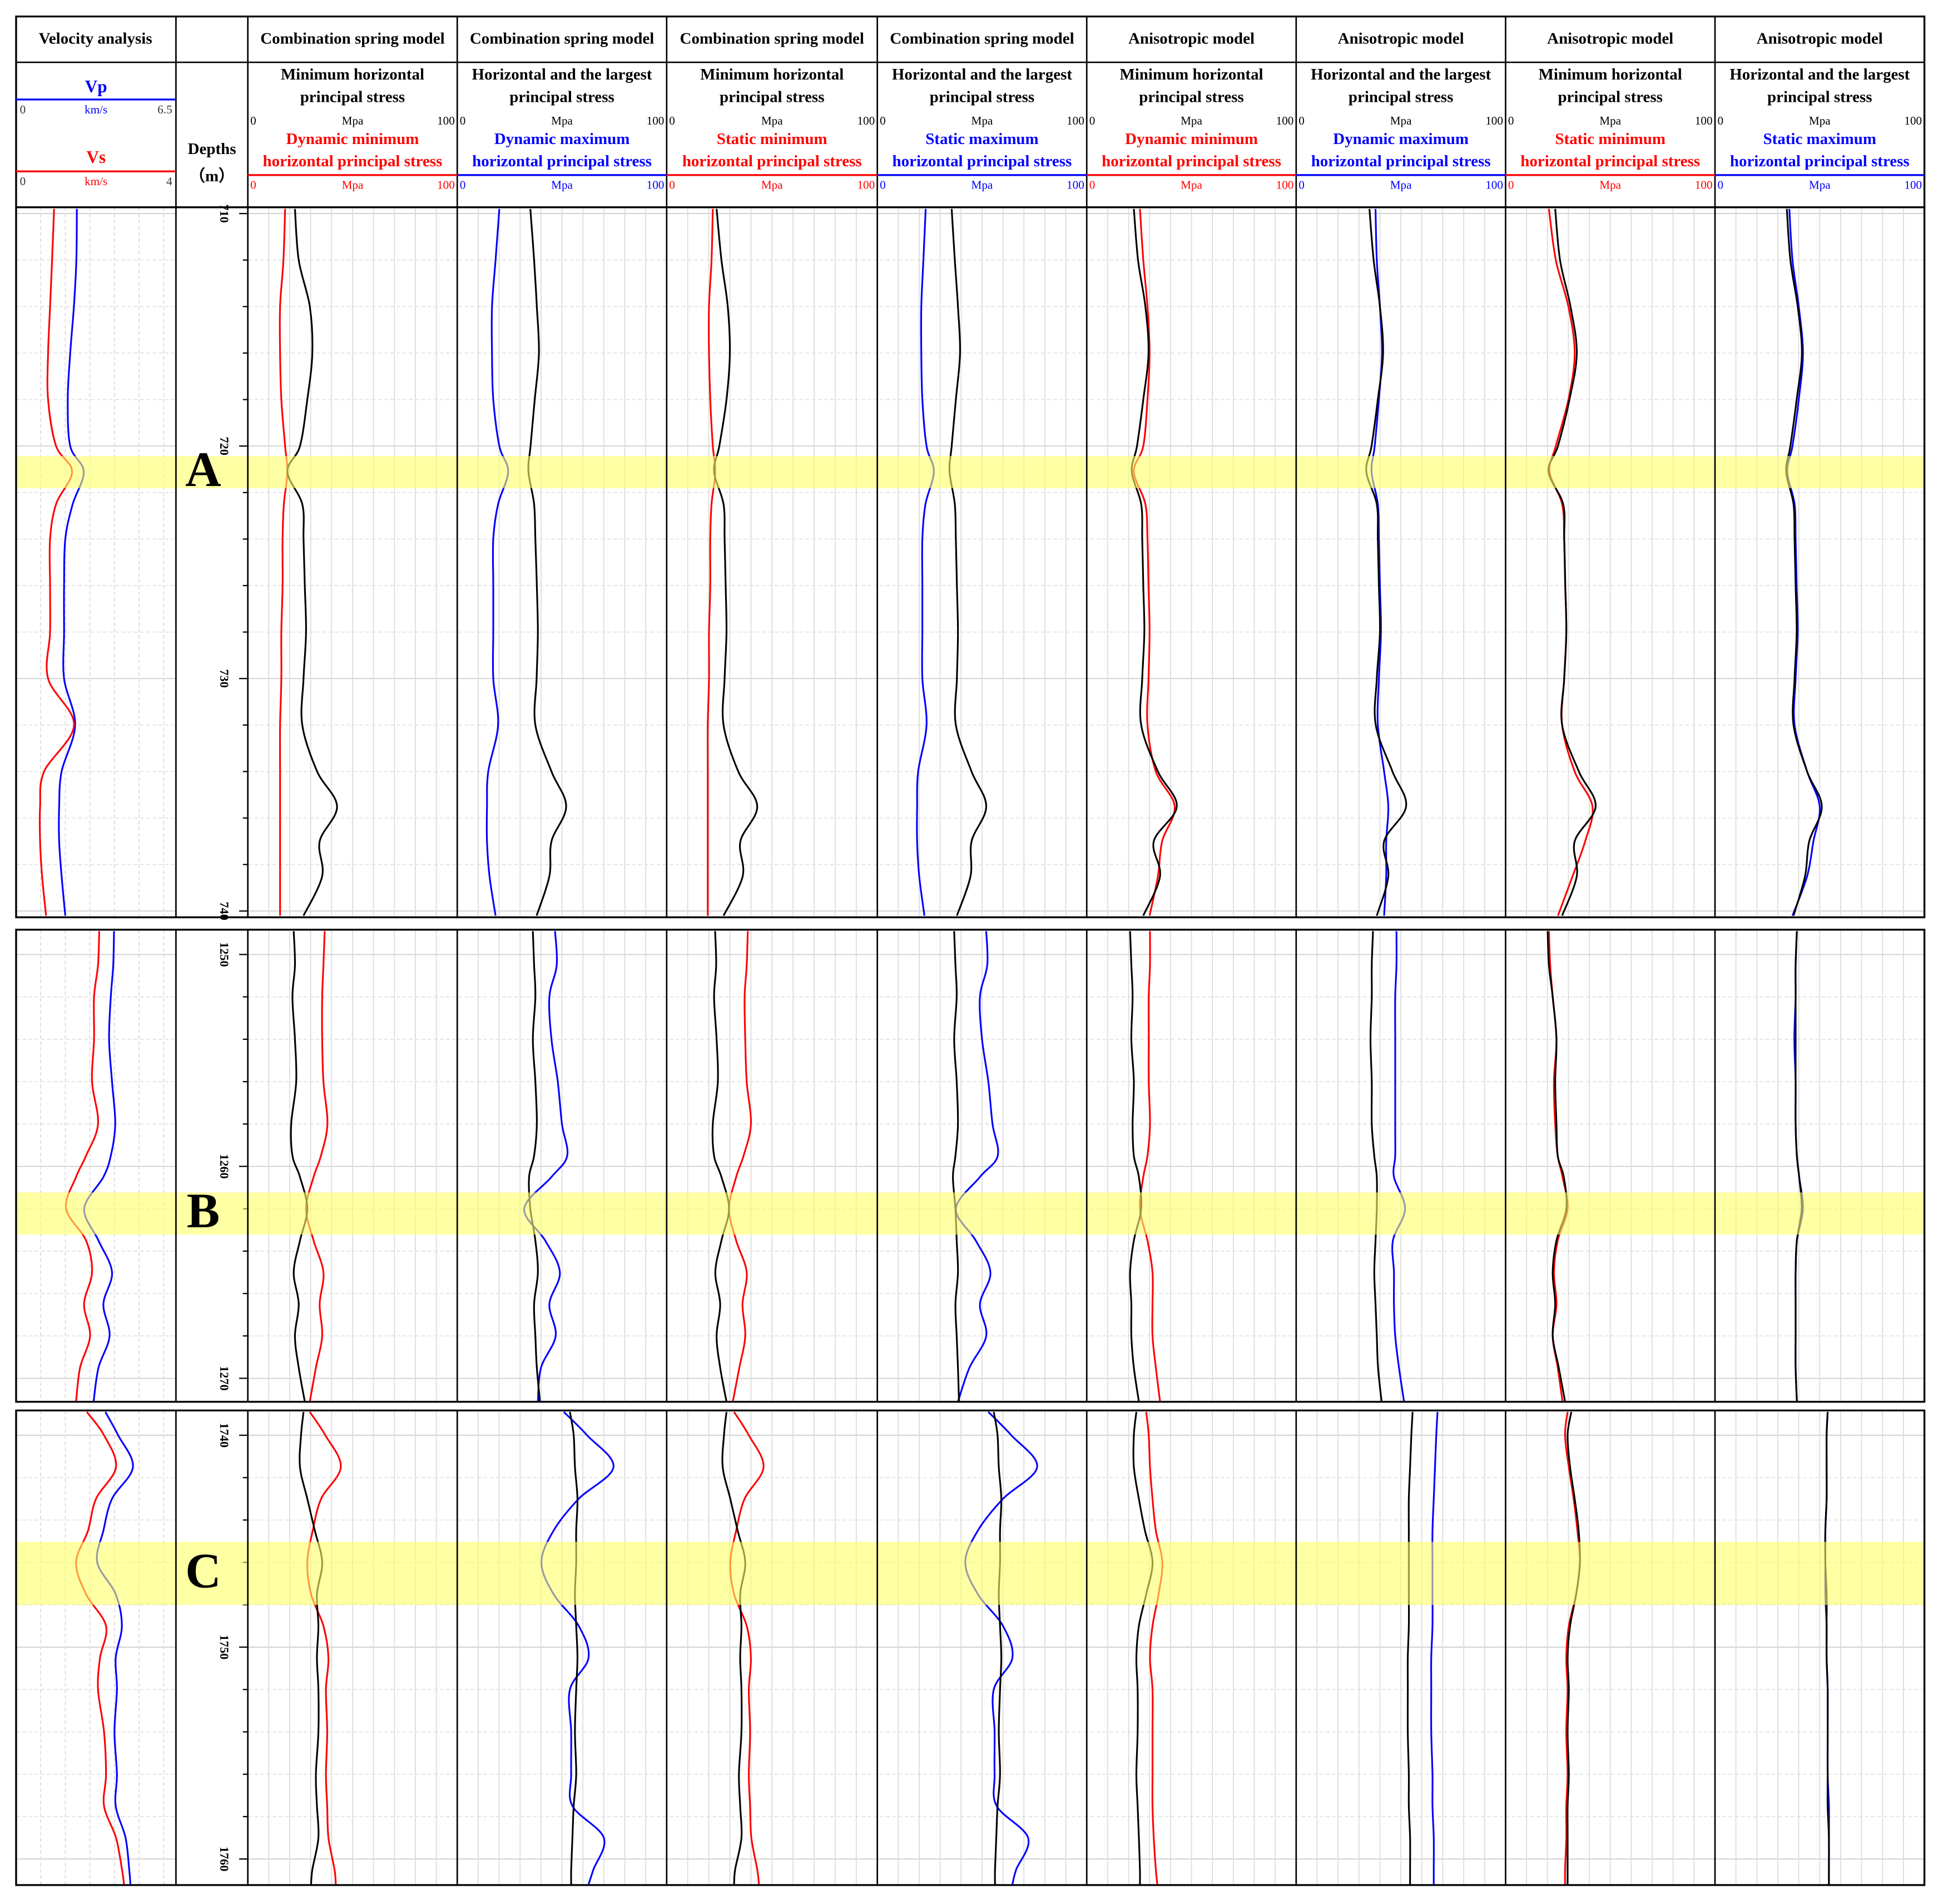  I want to click on interval-label: B, so click(203, 1211).